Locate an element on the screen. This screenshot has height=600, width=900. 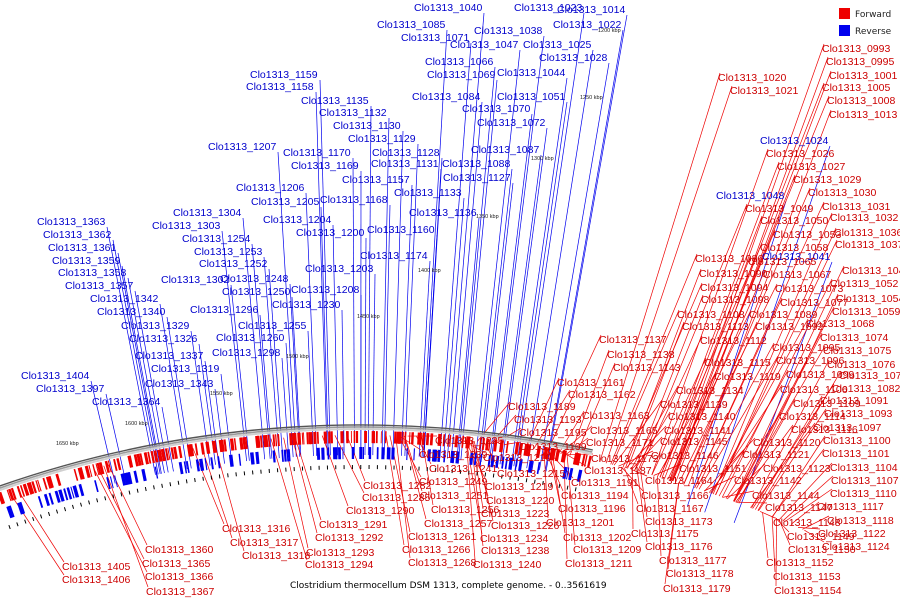
forward-gene-label: Clo1313_1027 is located at coordinates (811, 167).